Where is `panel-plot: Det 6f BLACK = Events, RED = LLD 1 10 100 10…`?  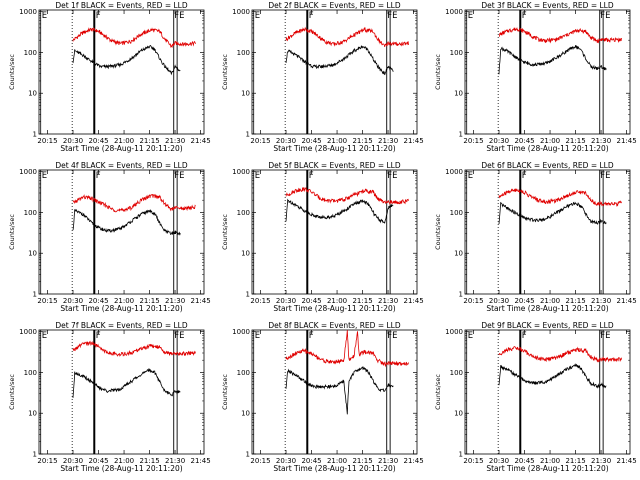
panel-plot: Det 6f BLACK = Events, RED = LLD 1 10 100 10… is located at coordinates (535, 237).